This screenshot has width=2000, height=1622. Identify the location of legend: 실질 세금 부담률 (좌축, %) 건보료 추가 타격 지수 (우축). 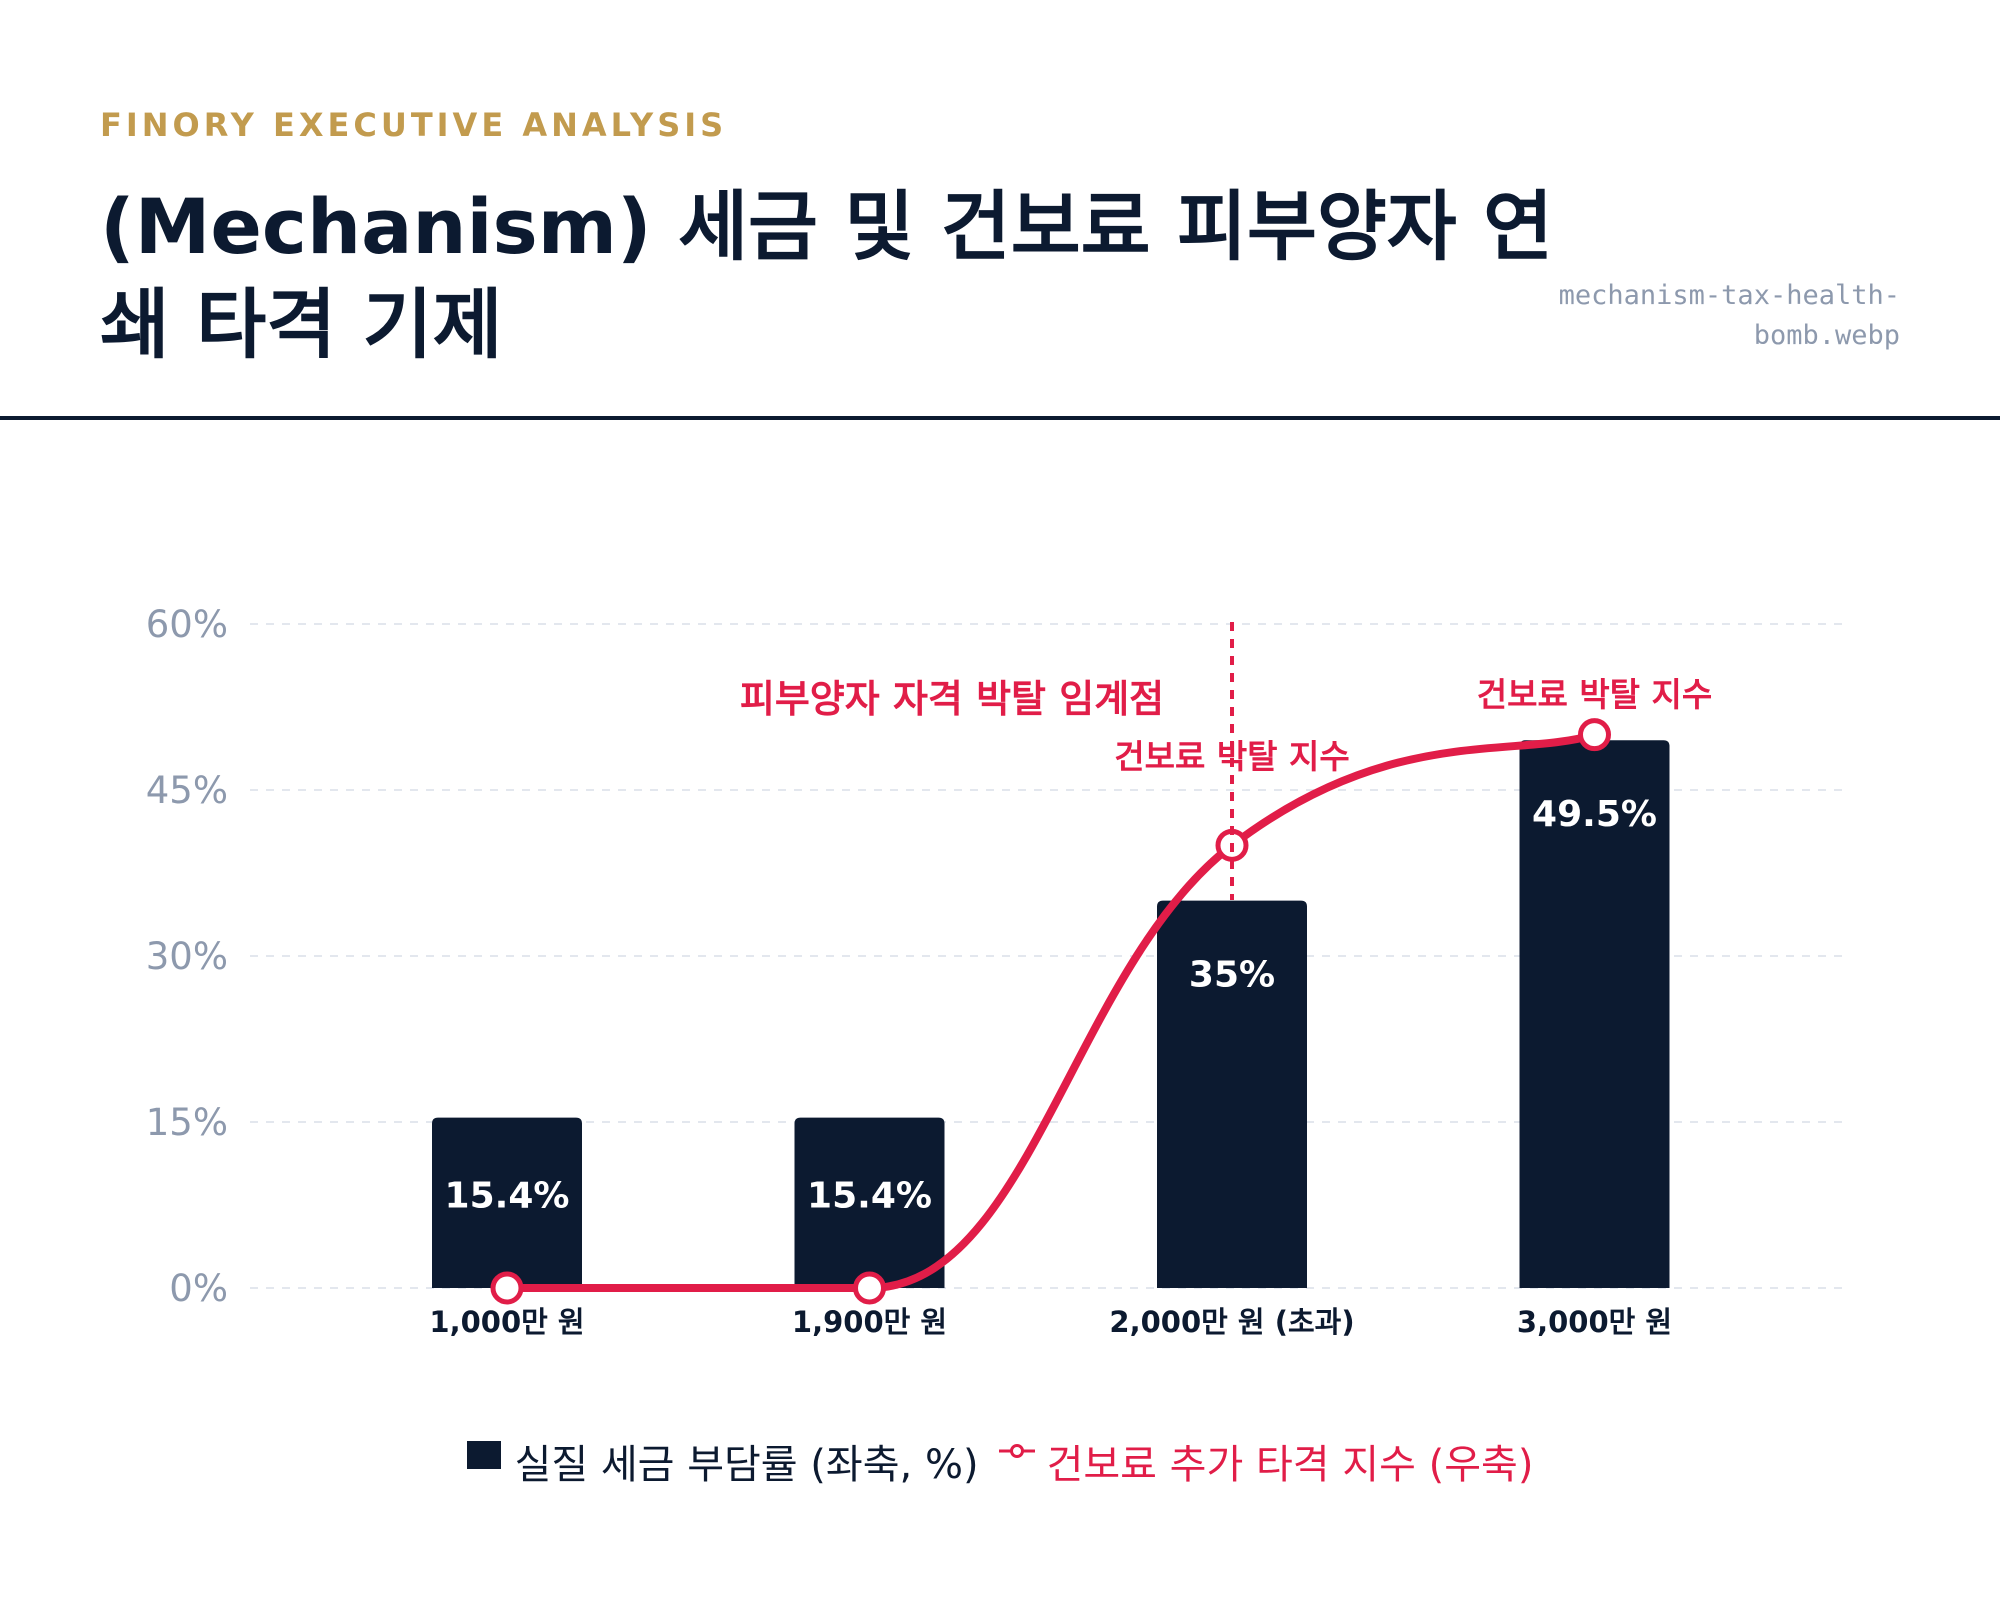
(1000, 1461).